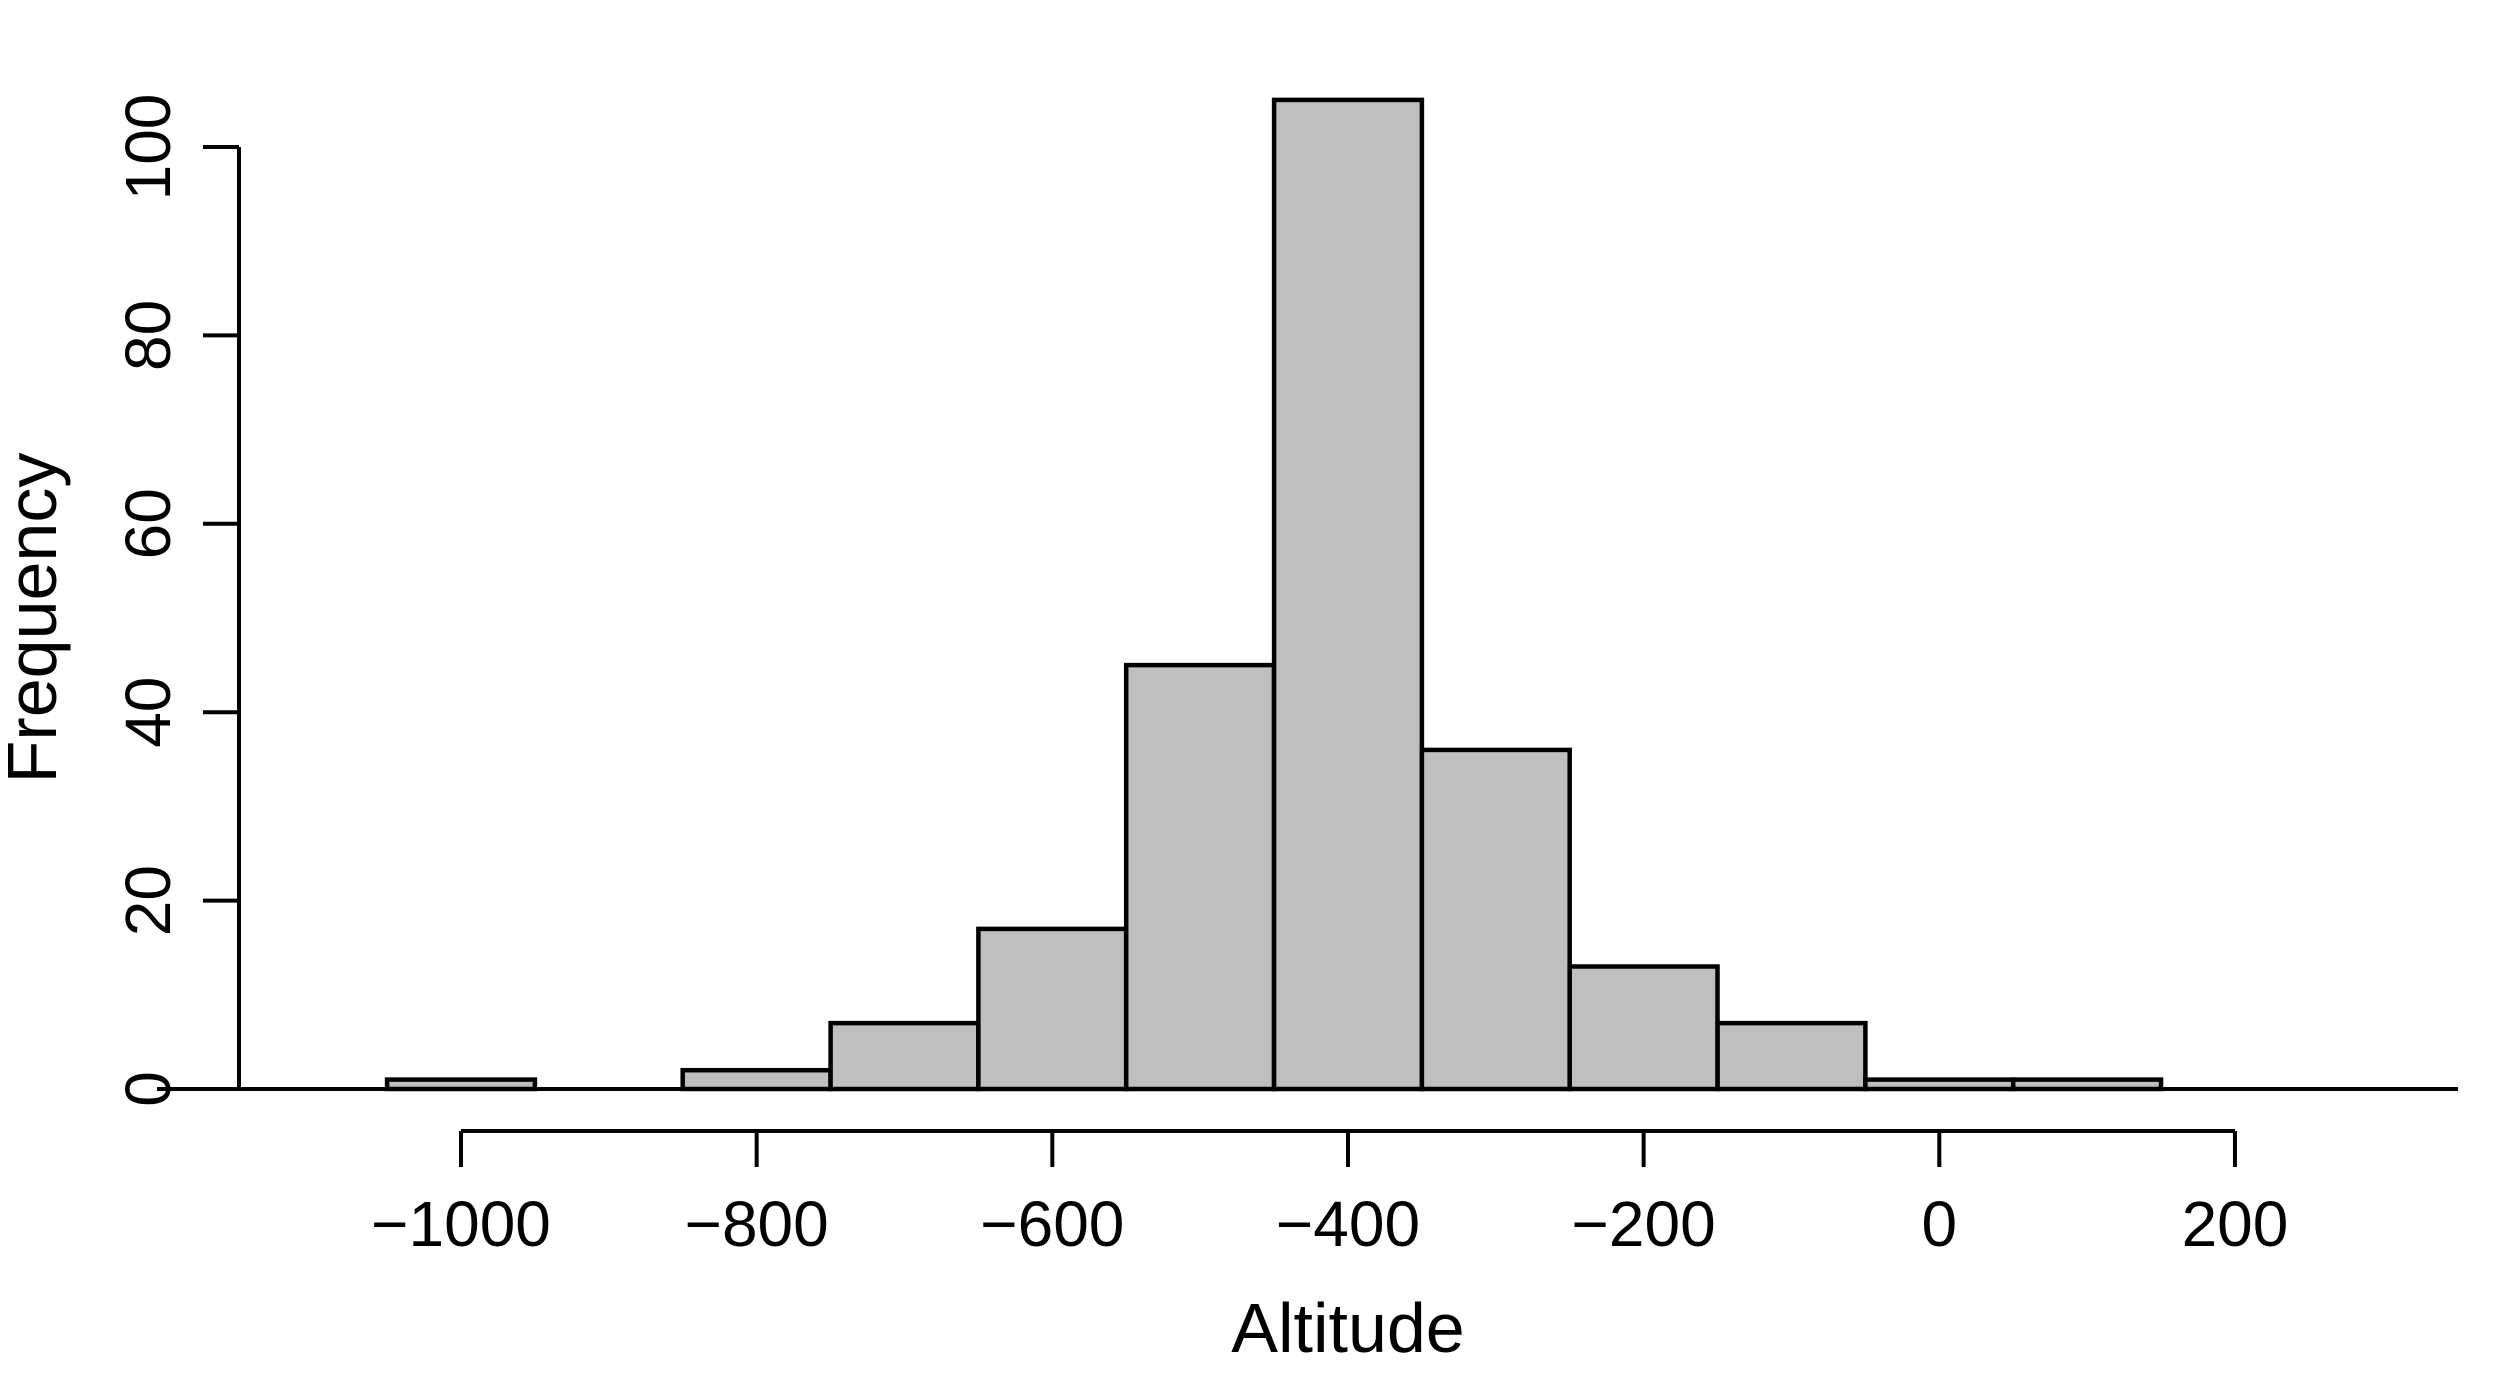  I want to click on x-tick-label: −400, so click(1348, 1224).